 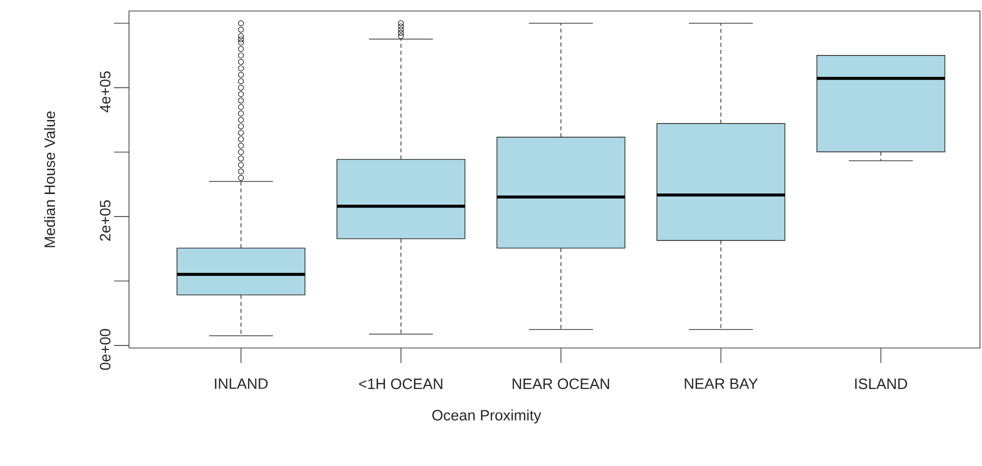 I want to click on y-tick-label: 0e+00, so click(x=105, y=349).